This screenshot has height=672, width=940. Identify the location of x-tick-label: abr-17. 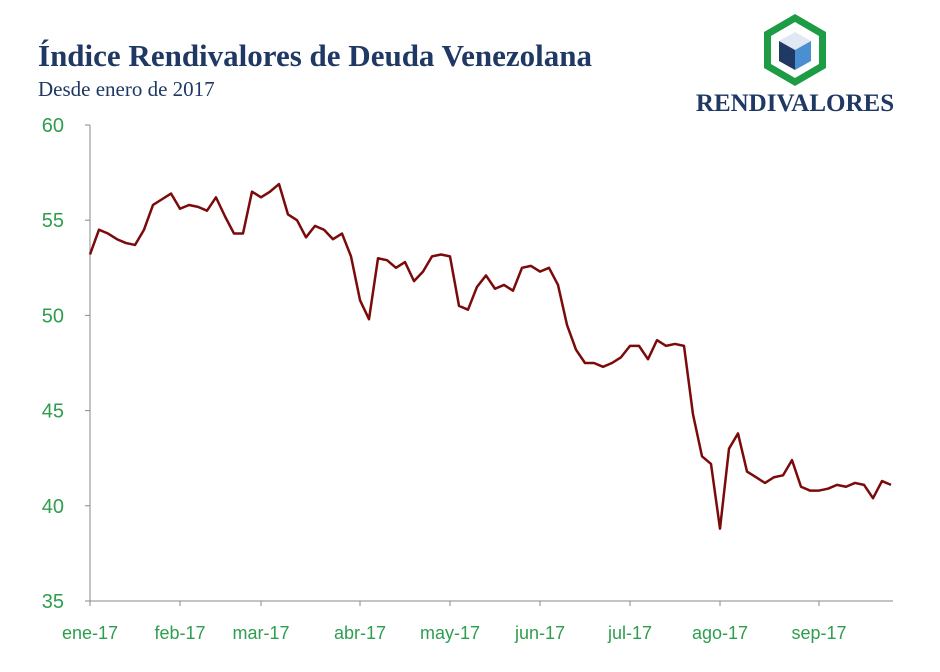
(360, 633).